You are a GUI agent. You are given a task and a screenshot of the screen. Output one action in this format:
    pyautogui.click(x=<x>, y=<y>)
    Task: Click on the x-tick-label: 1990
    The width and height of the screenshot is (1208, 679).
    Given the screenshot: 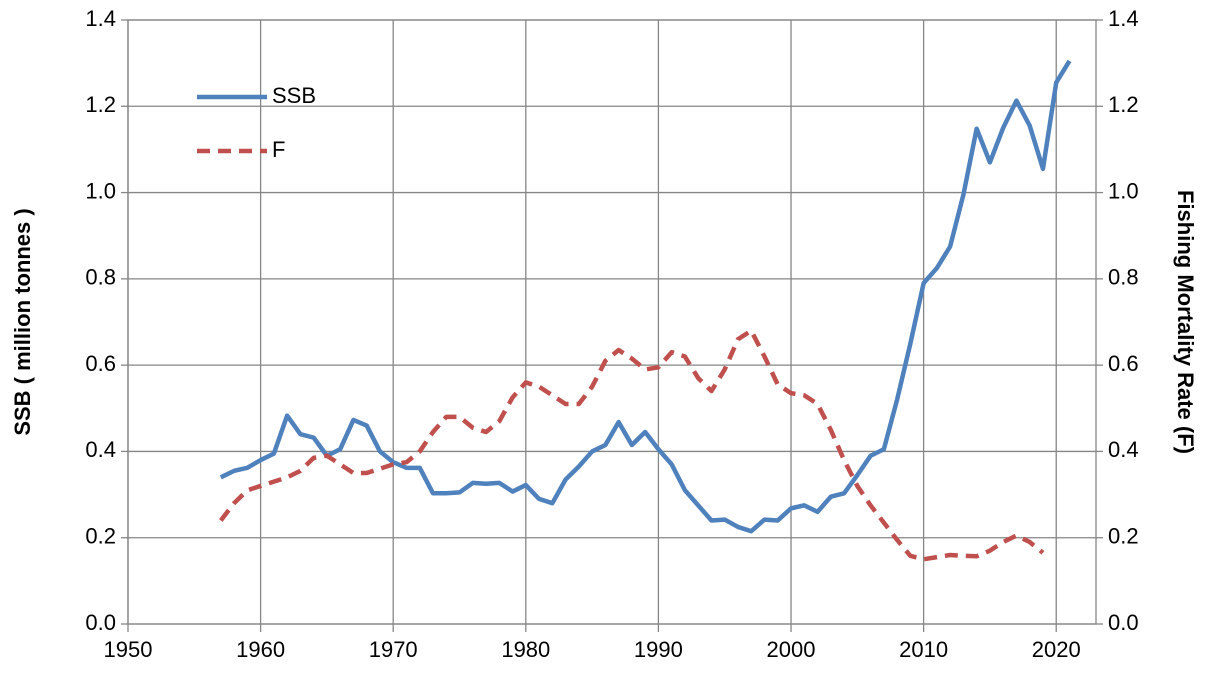 What is the action you would take?
    pyautogui.click(x=658, y=649)
    